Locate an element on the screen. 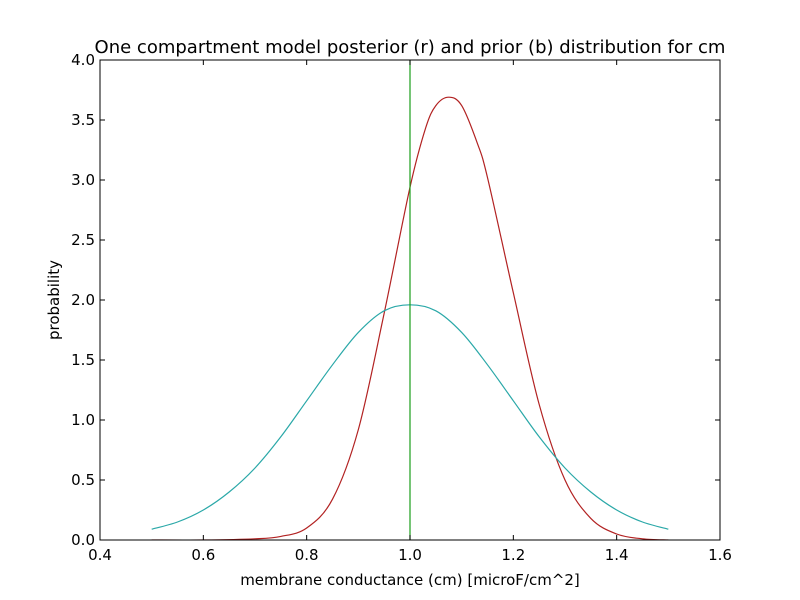  y-tick-label: 2.5 is located at coordinates (83, 240).